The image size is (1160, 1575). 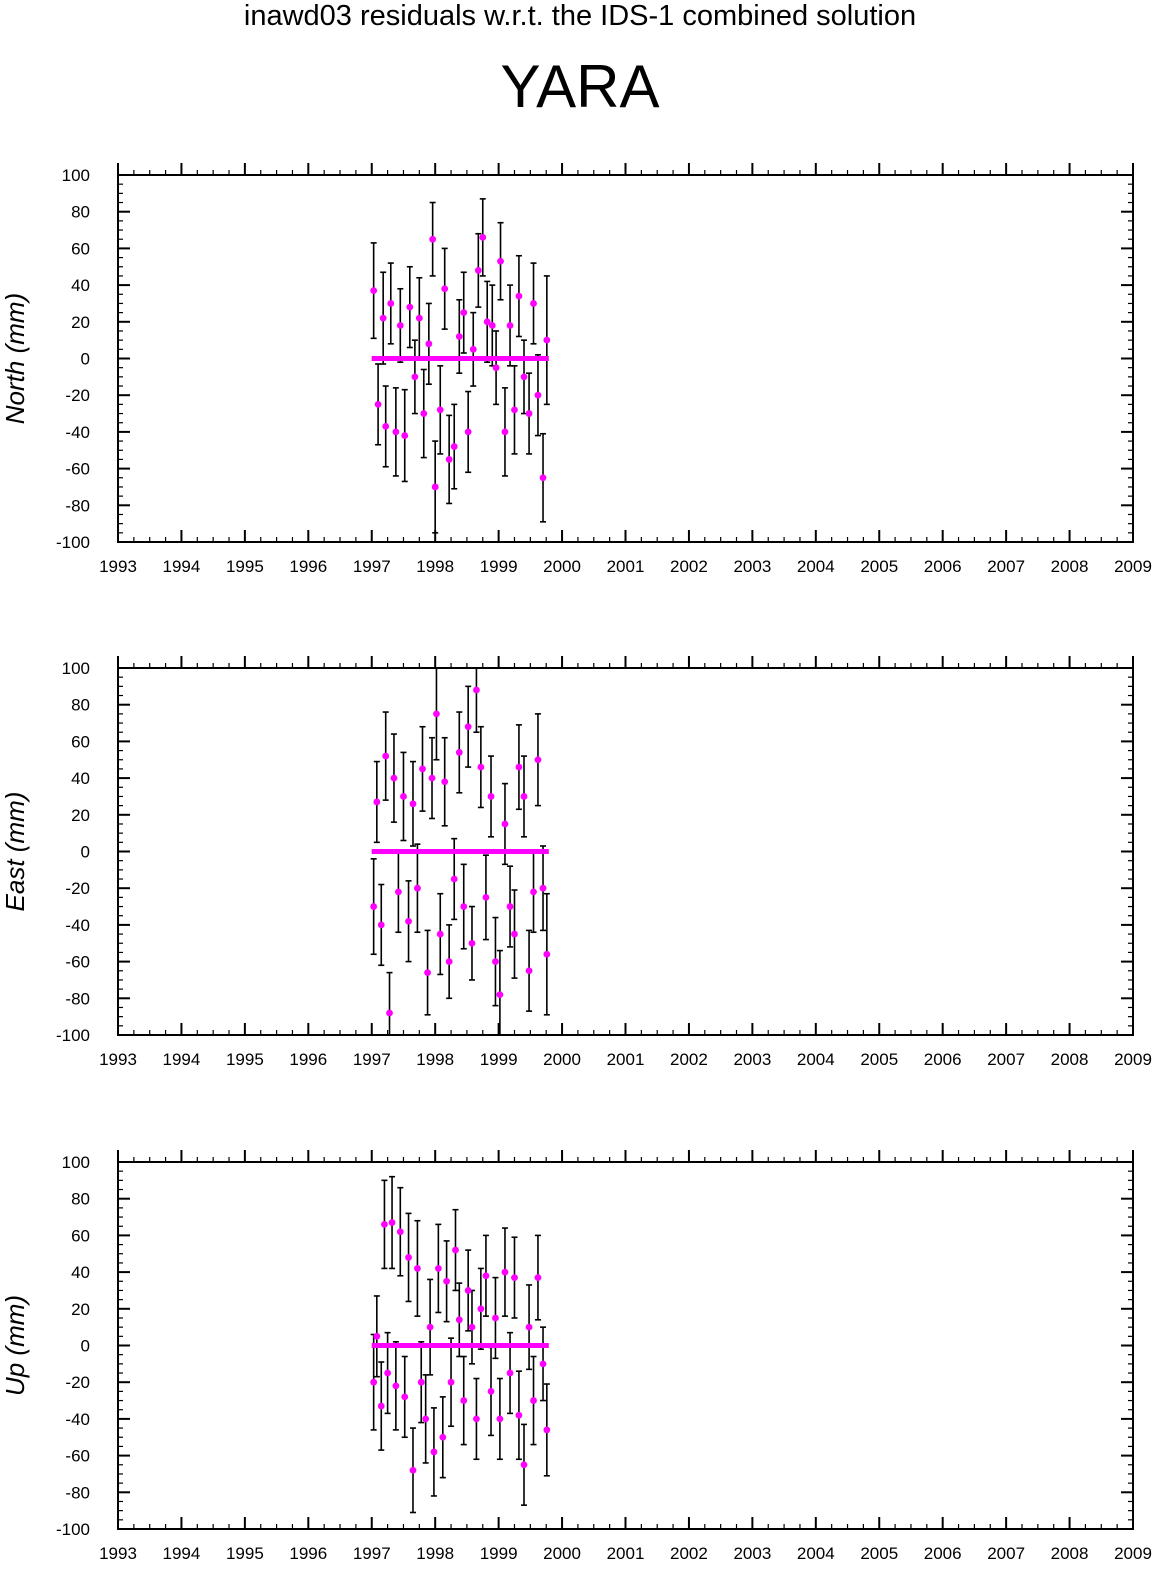 I want to click on up-x-tick-label: 2009, so click(x=1133, y=1553).